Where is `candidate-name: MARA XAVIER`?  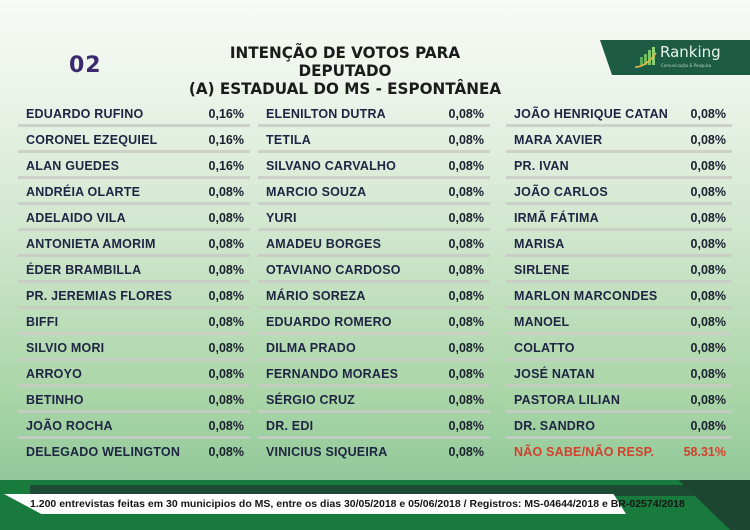 candidate-name: MARA XAVIER is located at coordinates (558, 140).